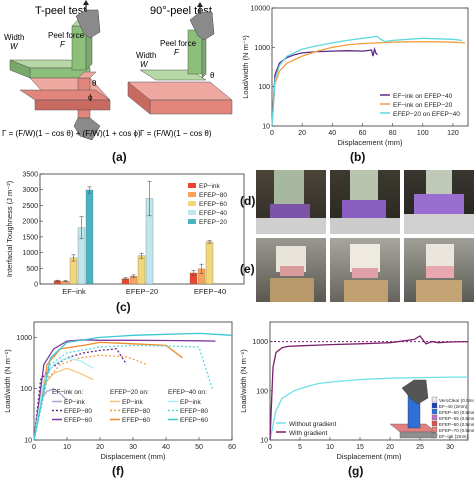 Image resolution: width=474 pixels, height=480 pixels. I want to click on y-tick-label: 10000, so click(261, 9).